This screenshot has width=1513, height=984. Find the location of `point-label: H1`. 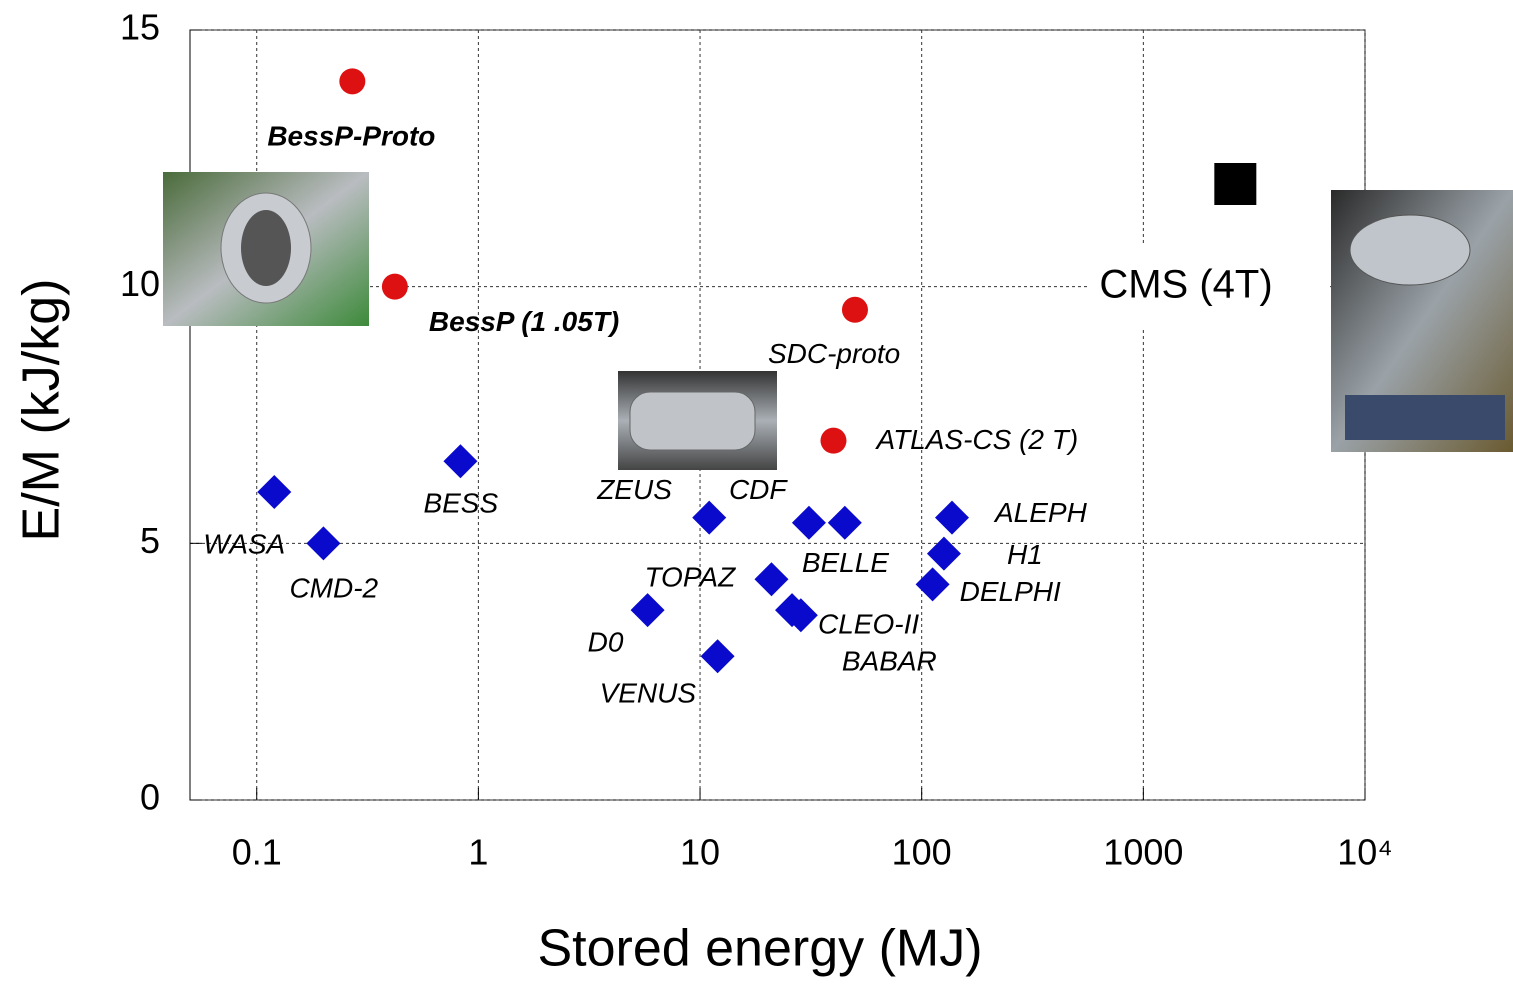

point-label: H1 is located at coordinates (1025, 554).